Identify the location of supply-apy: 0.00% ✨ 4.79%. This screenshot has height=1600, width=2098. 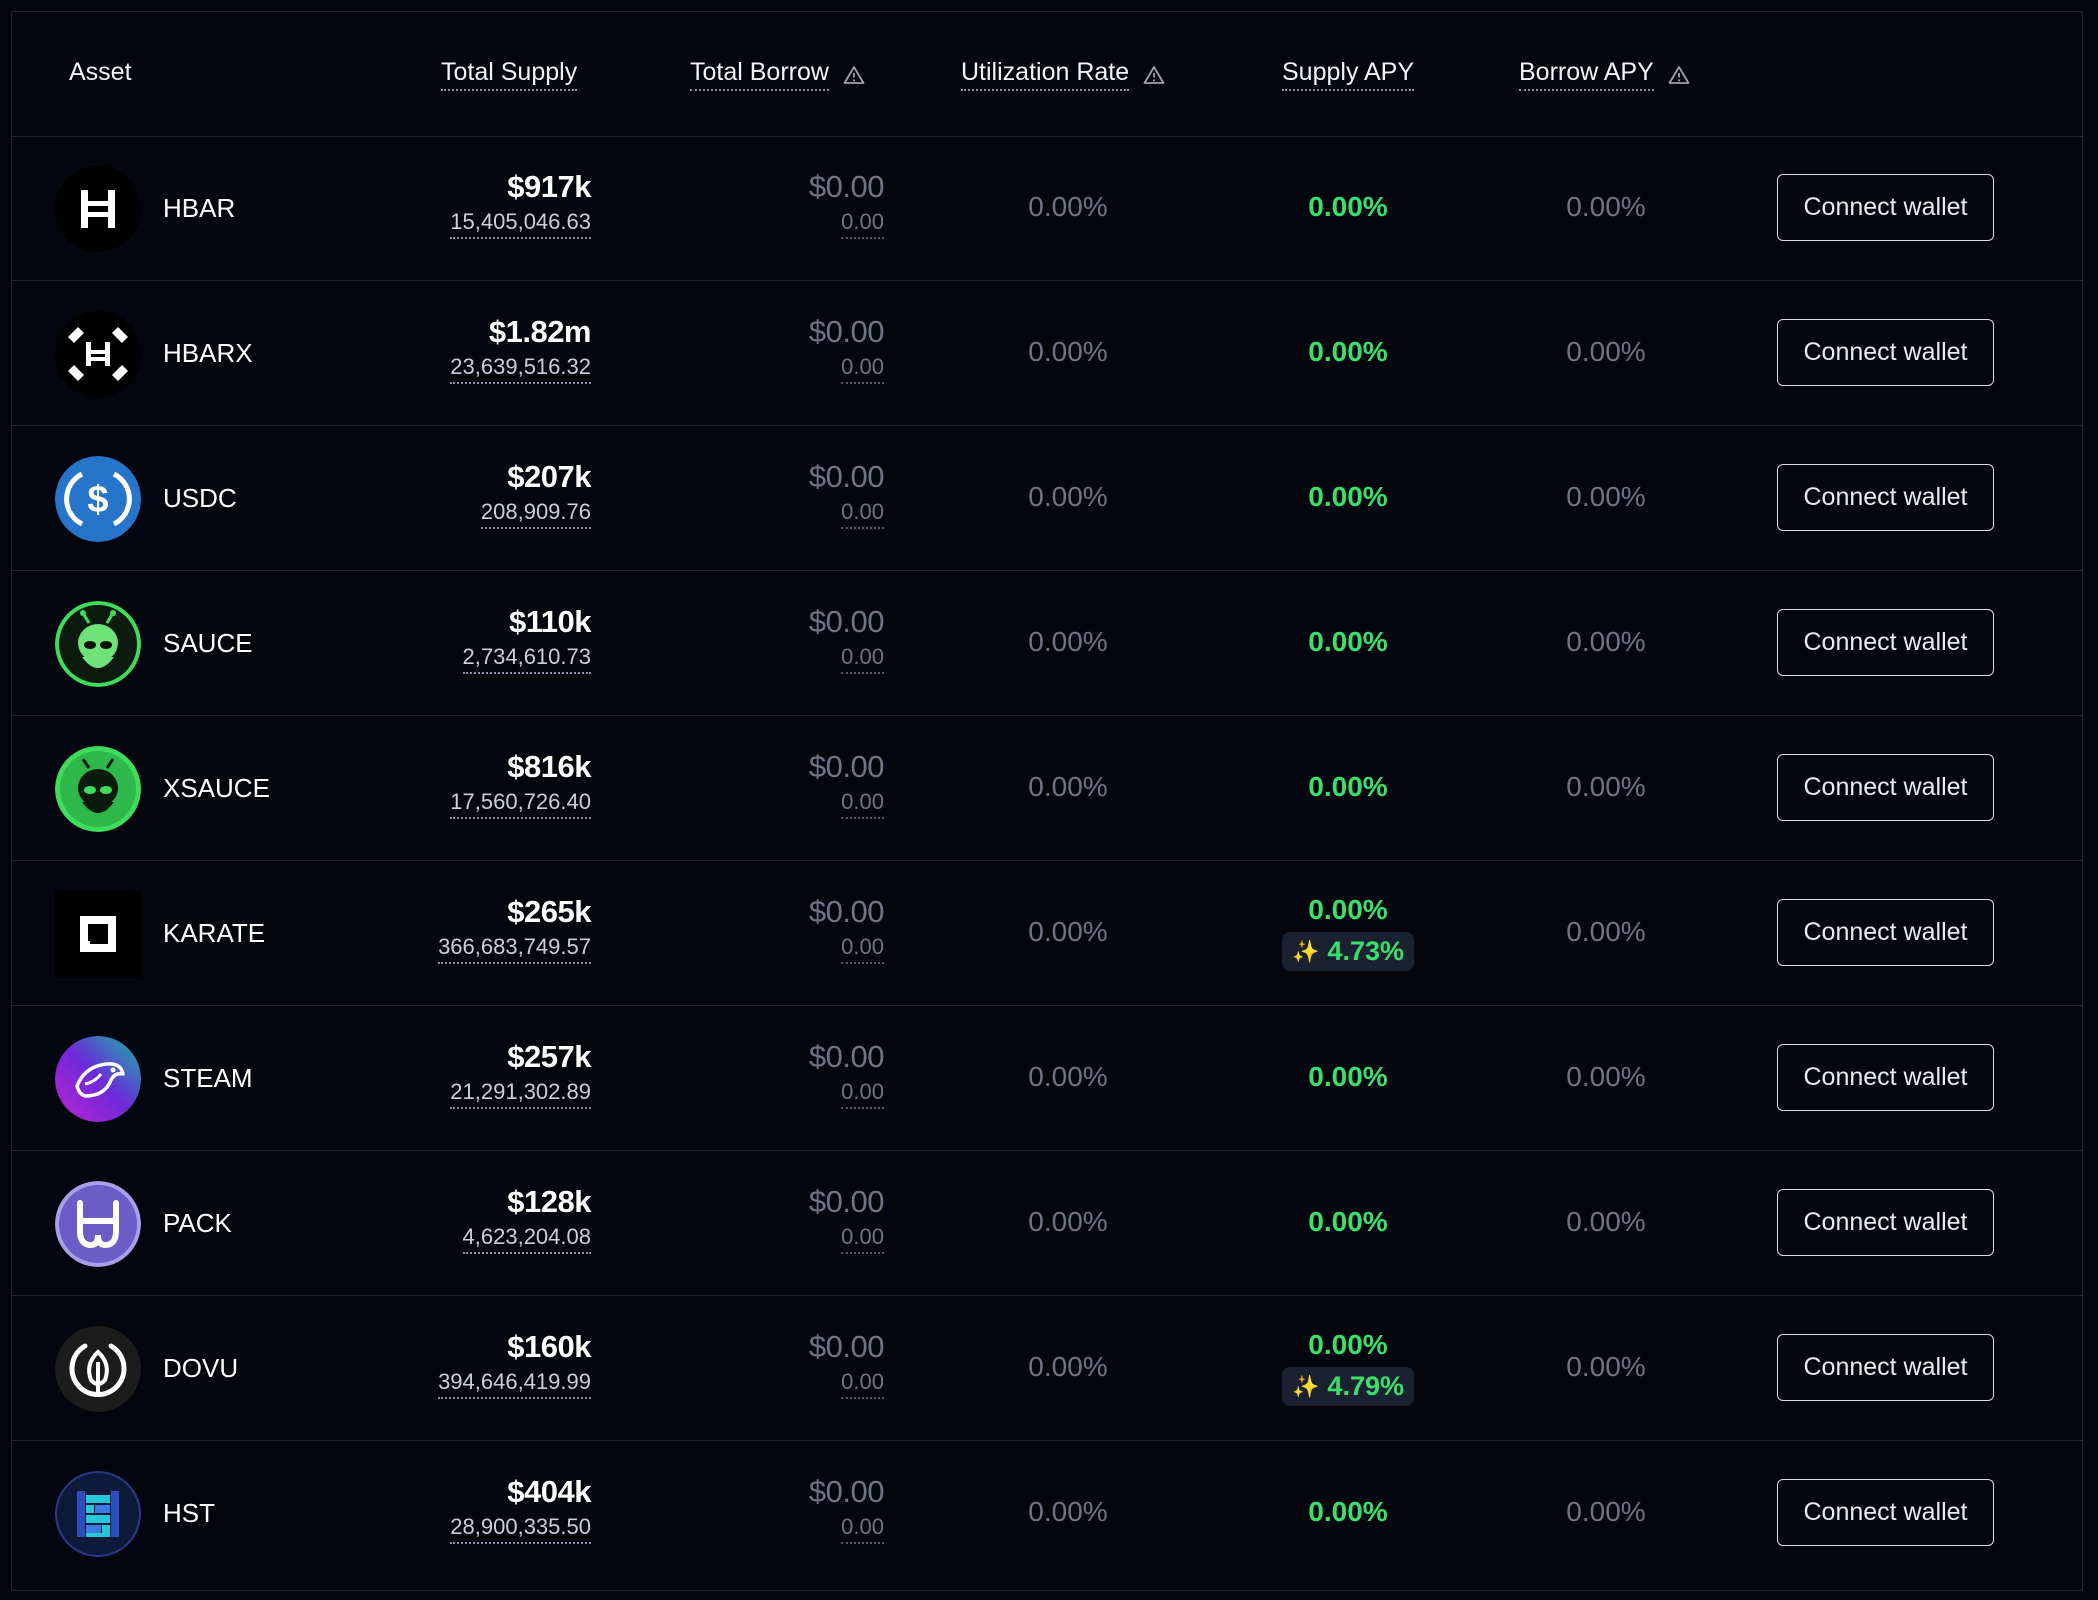
(1348, 1367).